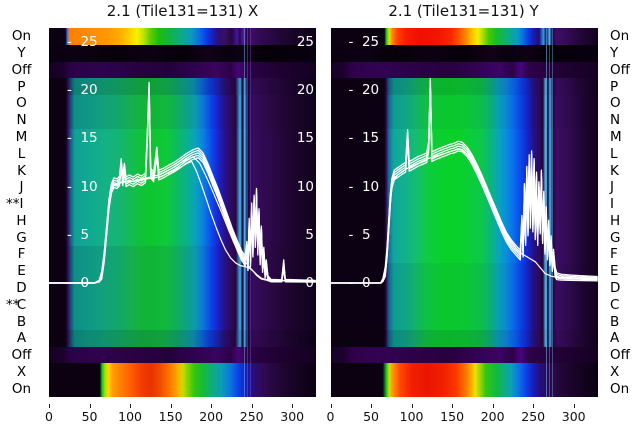 The width and height of the screenshot is (640, 440). Describe the element at coordinates (305, 42) in the screenshot. I see `y-tick-right-25: 25` at that location.